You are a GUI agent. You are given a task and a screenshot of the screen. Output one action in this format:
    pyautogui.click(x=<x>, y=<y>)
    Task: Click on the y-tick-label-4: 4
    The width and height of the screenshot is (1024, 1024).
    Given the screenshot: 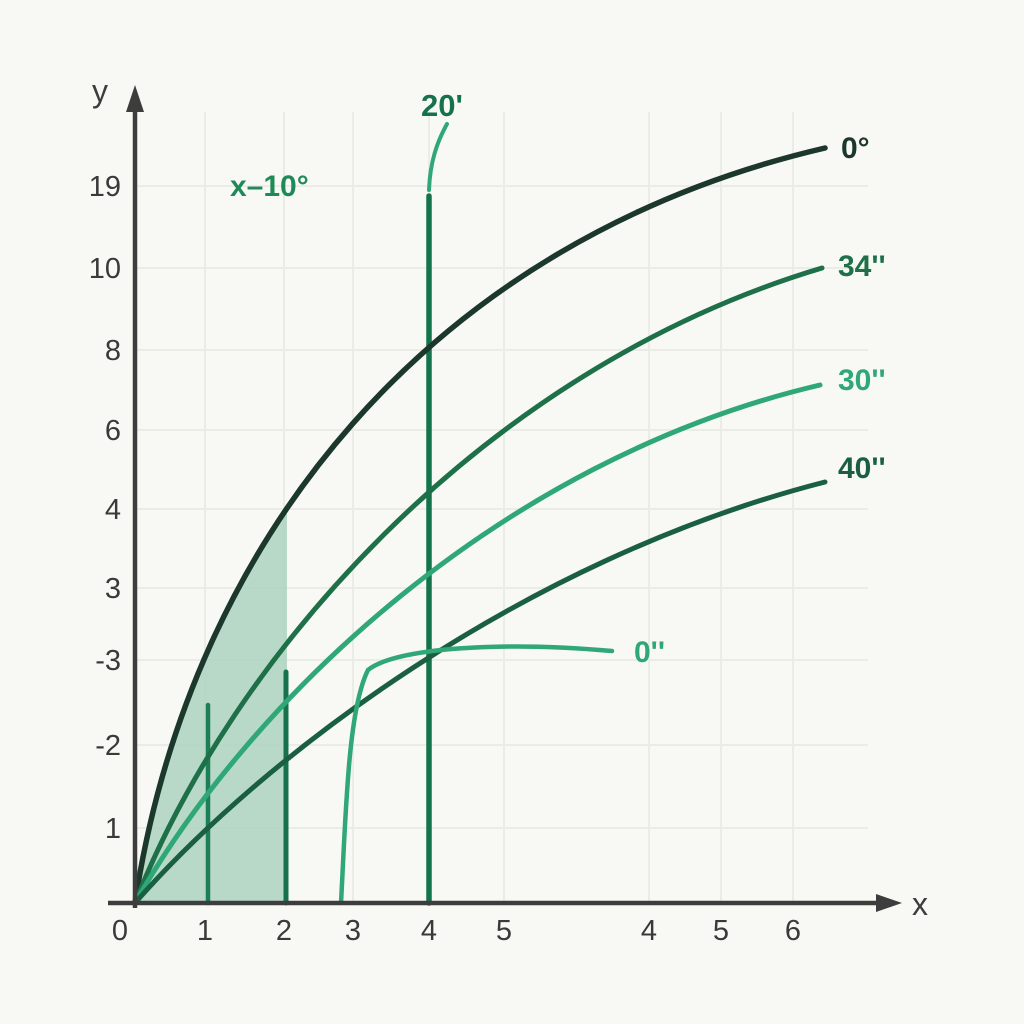 What is the action you would take?
    pyautogui.click(x=113, y=510)
    